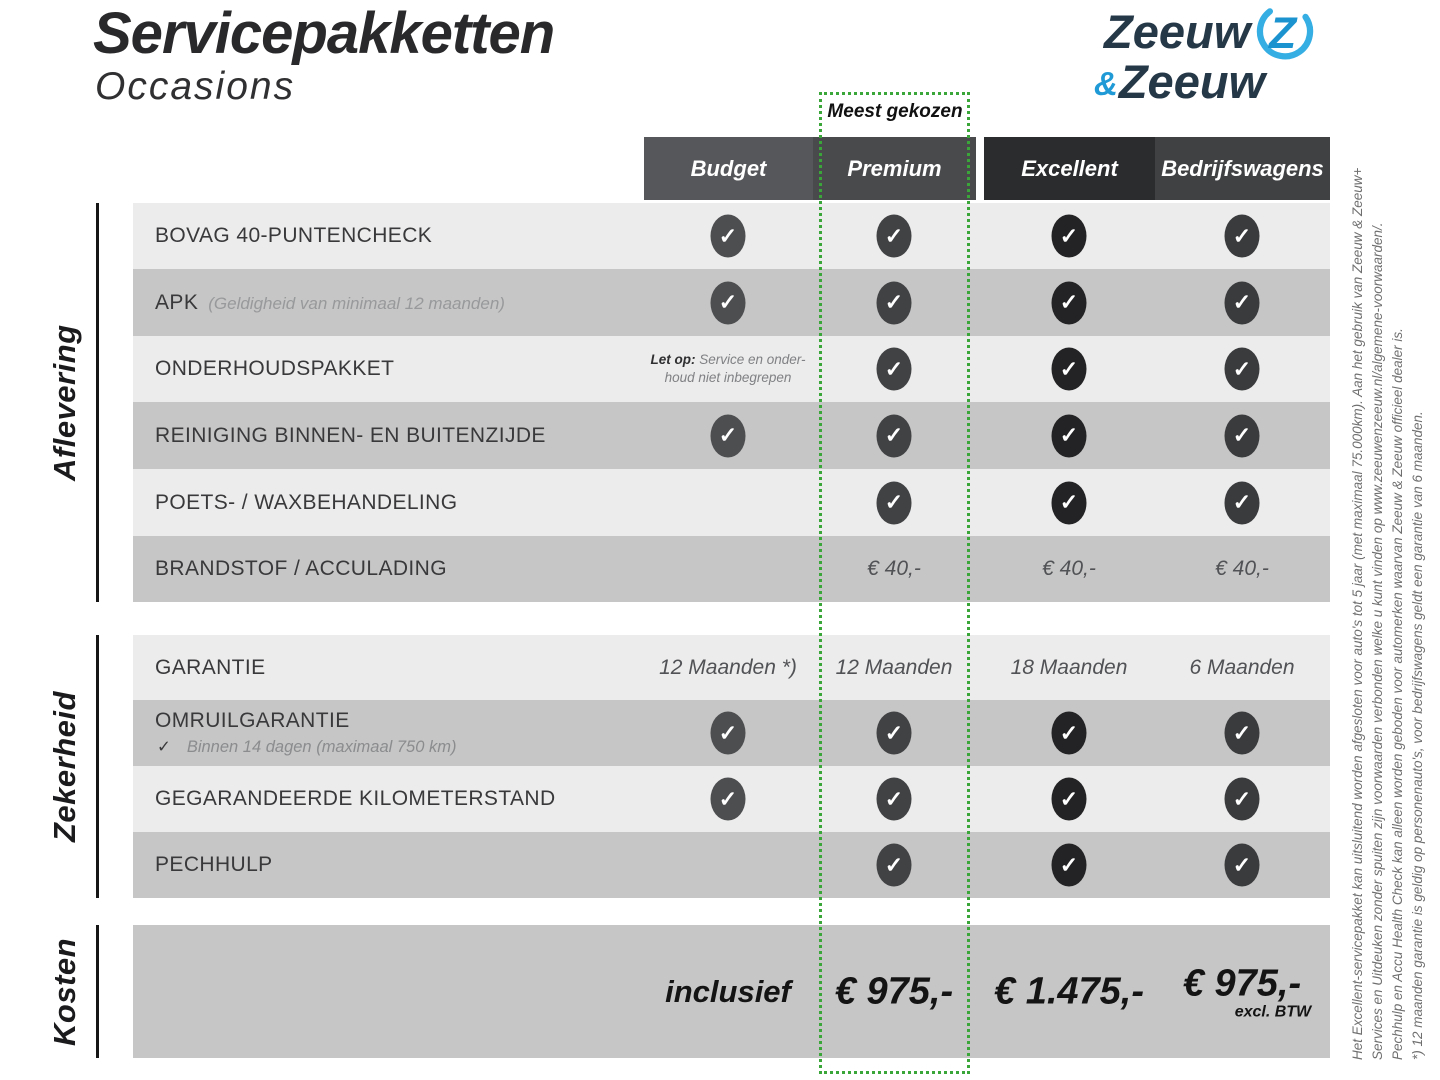 The image size is (1440, 1080). Describe the element at coordinates (728, 991) in the screenshot. I see `cost-text: inclusief` at that location.